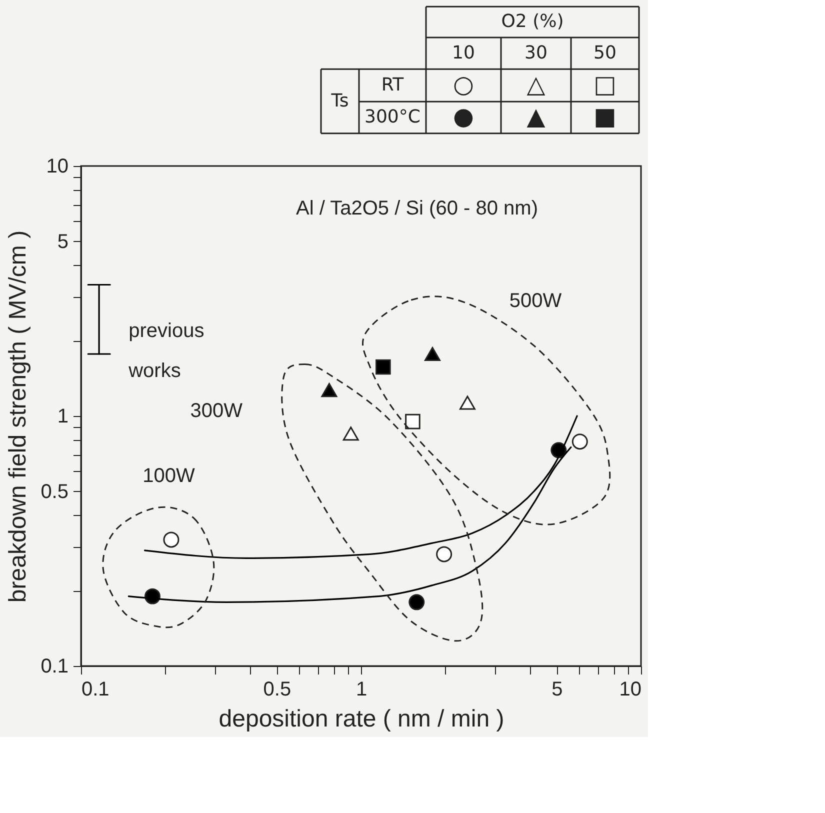  Describe the element at coordinates (393, 85) in the screenshot. I see `text: RT` at that location.